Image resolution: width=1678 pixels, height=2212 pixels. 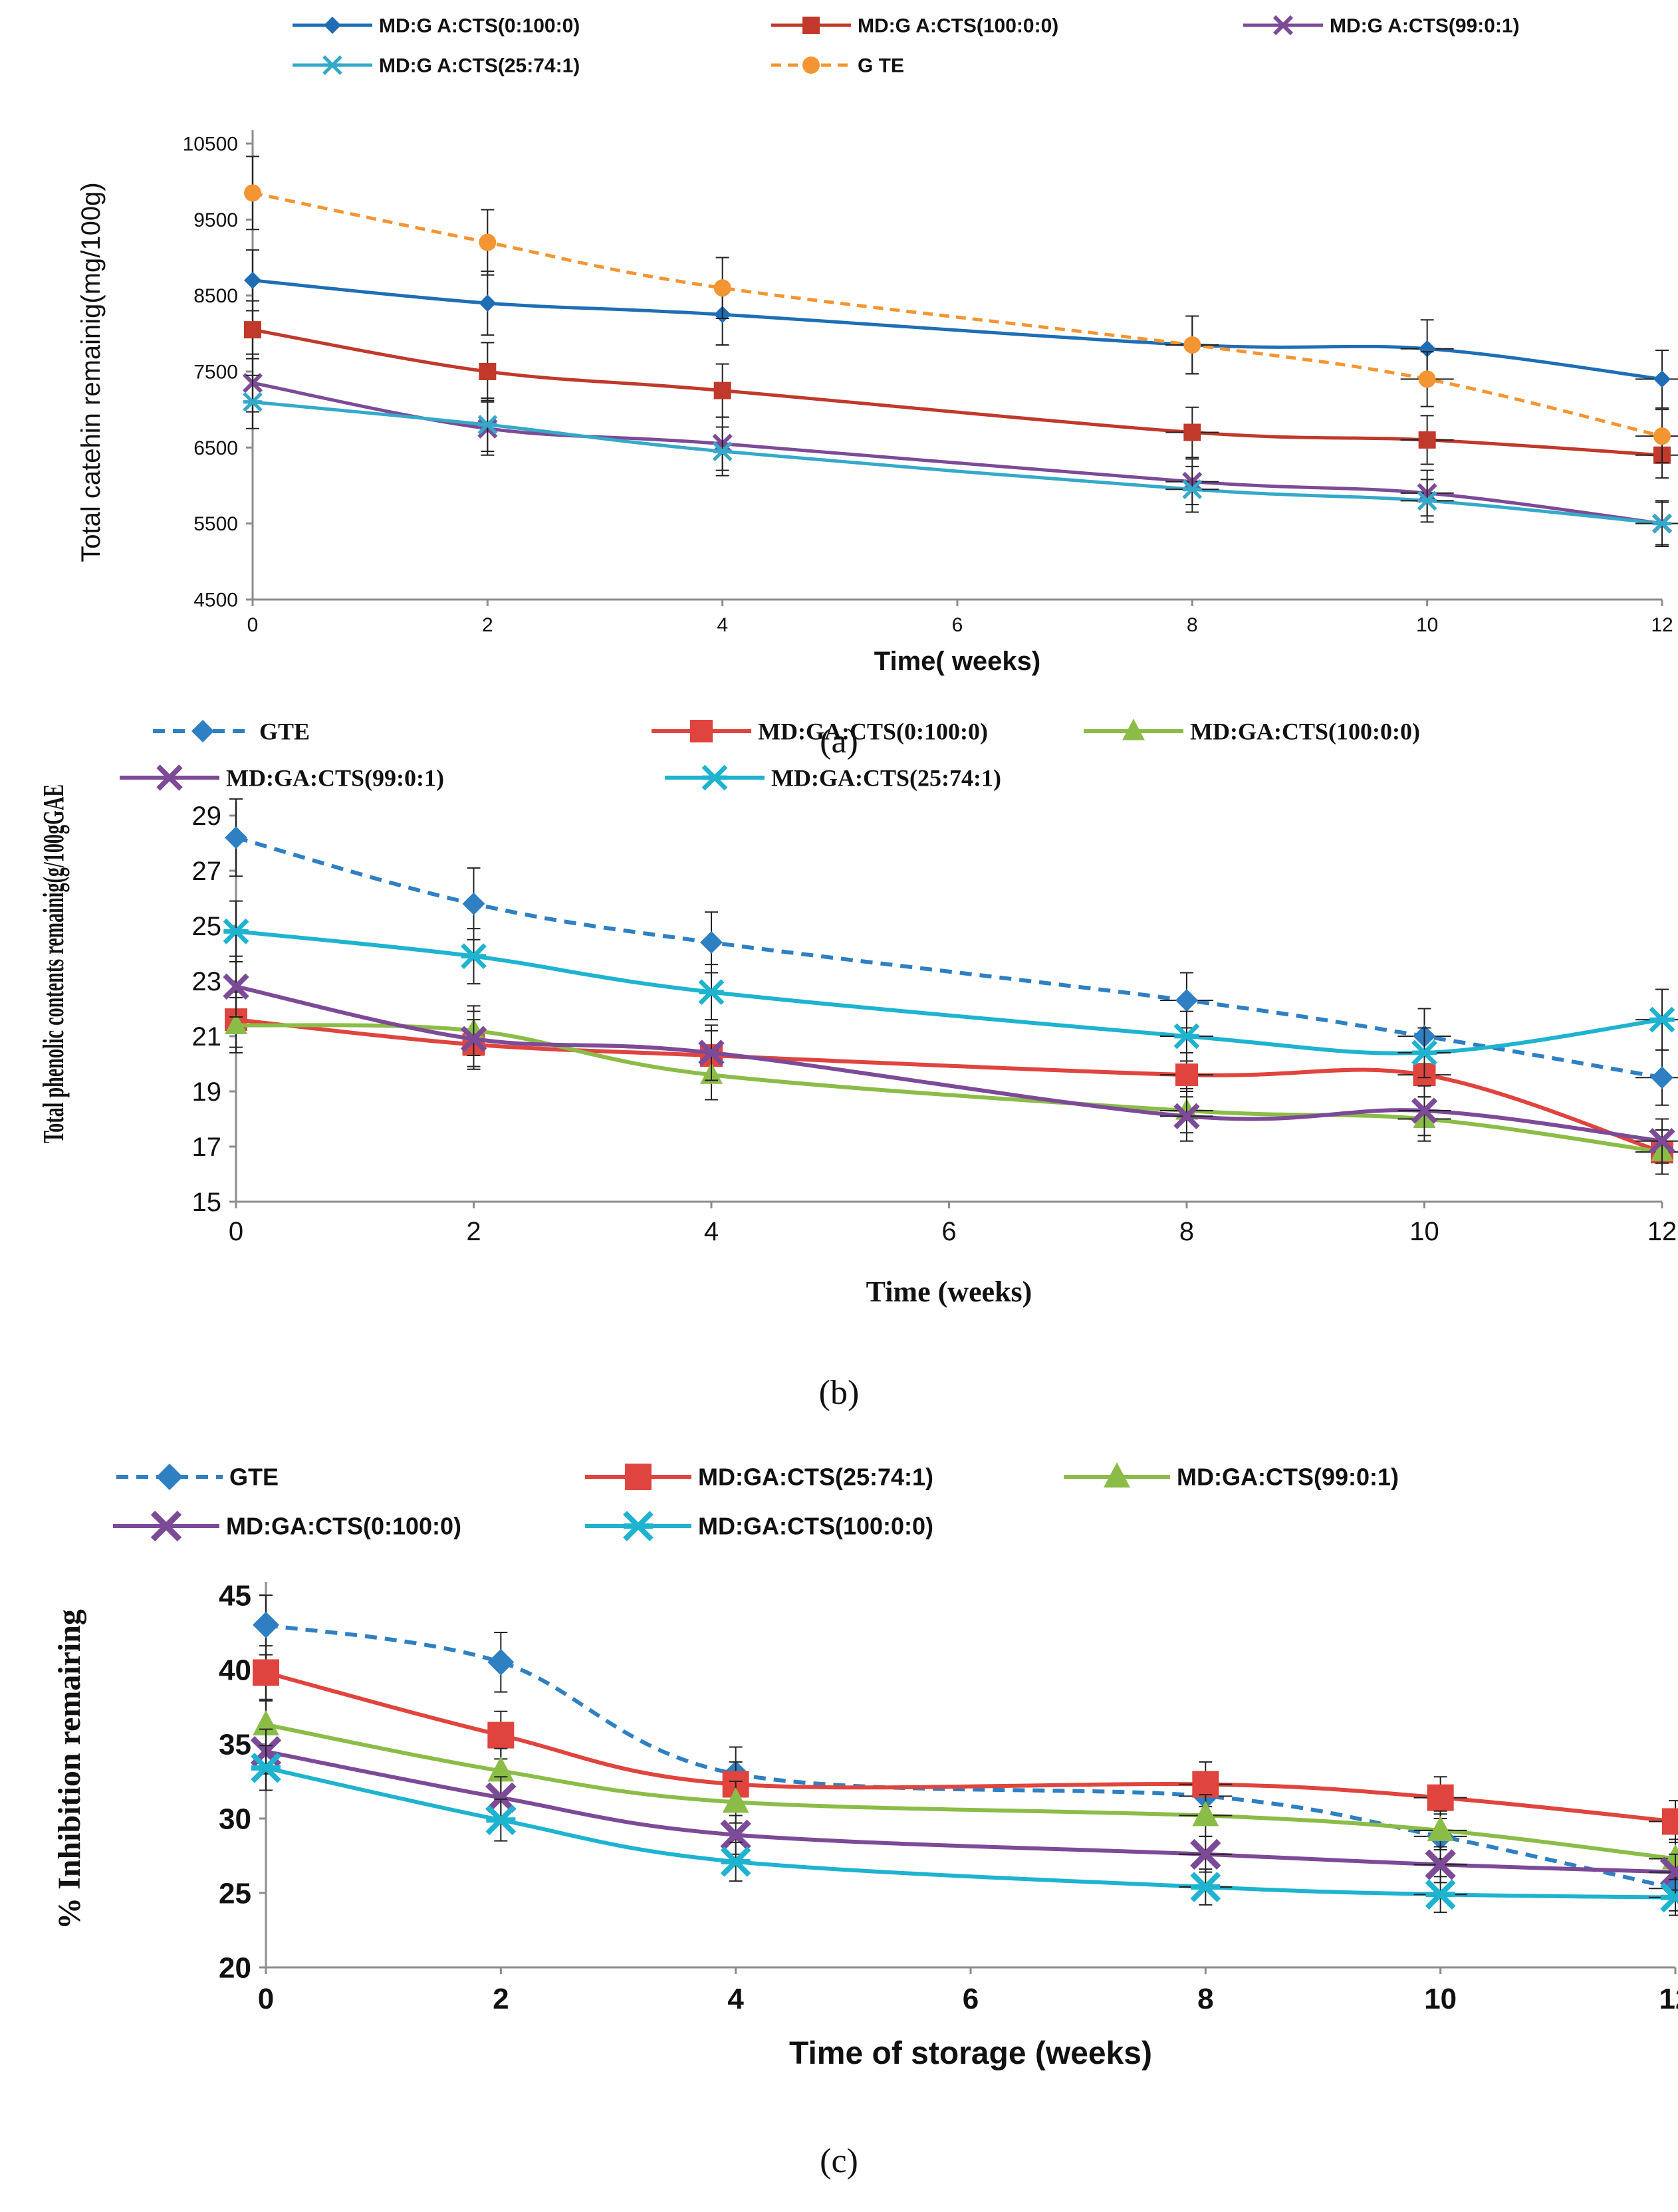 What do you see at coordinates (957, 661) in the screenshot?
I see `x-axis-title: Time( weeks)` at bounding box center [957, 661].